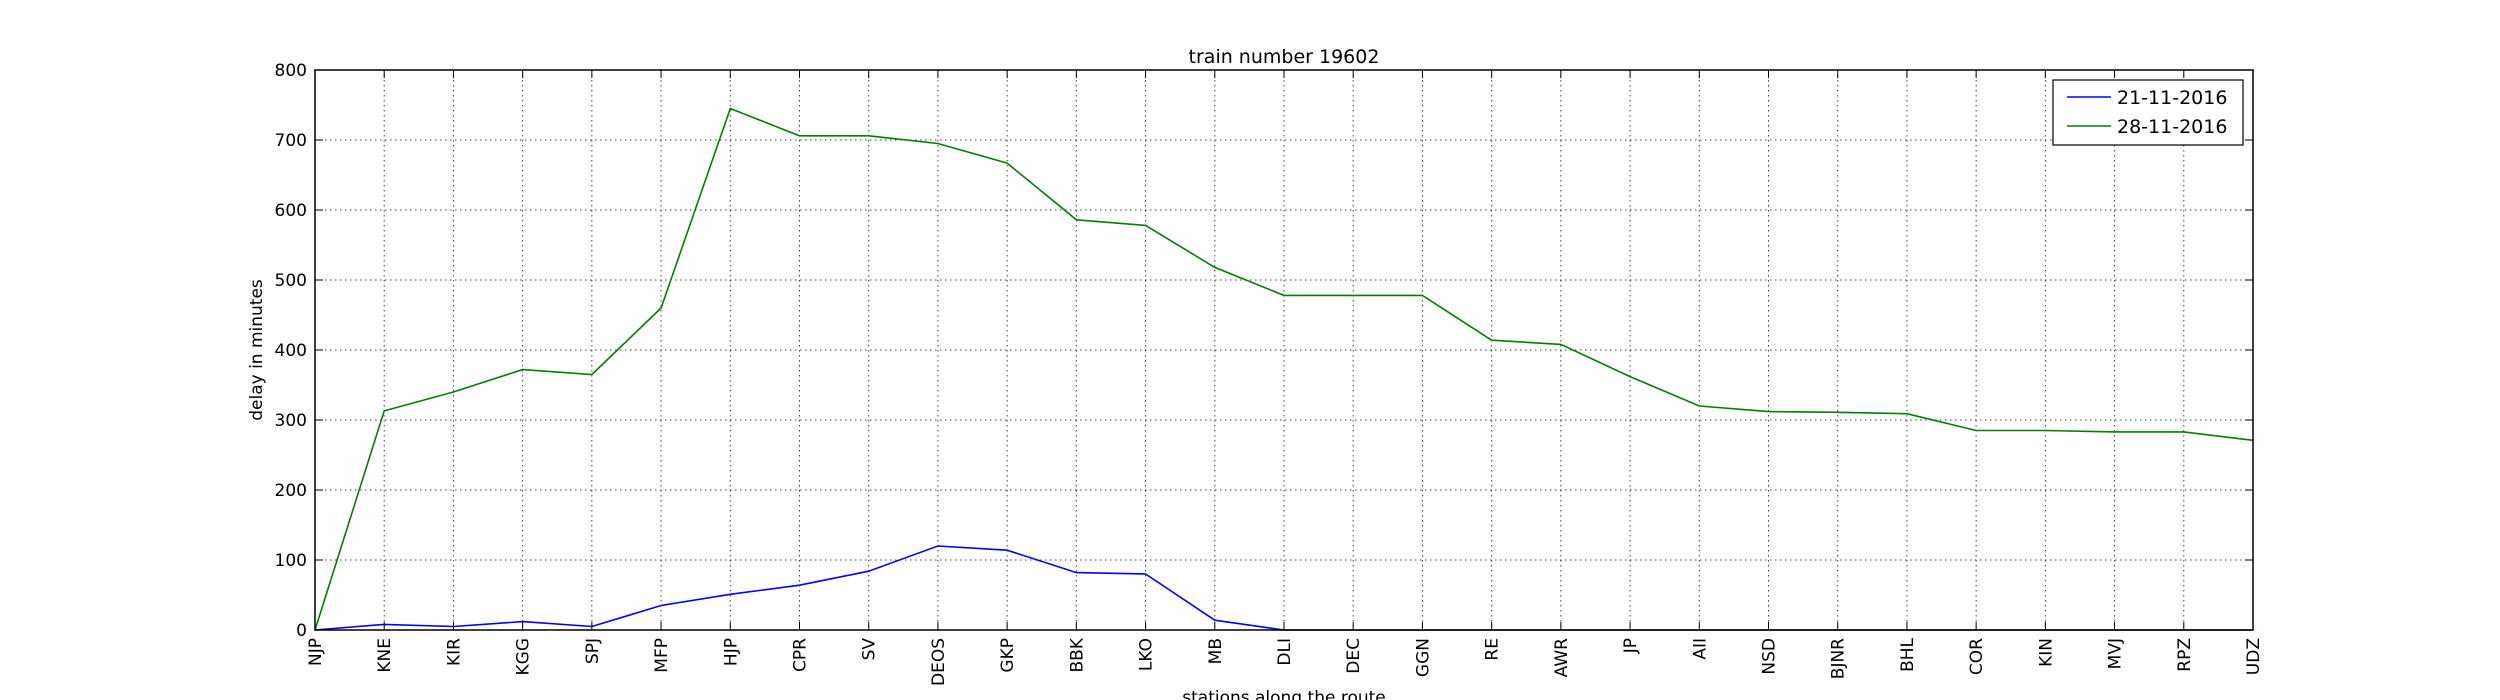 The image size is (2500, 700). Describe the element at coordinates (291, 421) in the screenshot. I see `y-tick-label: 300` at that location.